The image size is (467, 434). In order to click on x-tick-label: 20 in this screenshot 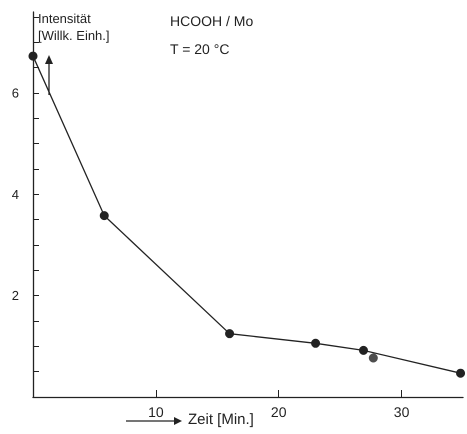, I will do `click(278, 412)`.